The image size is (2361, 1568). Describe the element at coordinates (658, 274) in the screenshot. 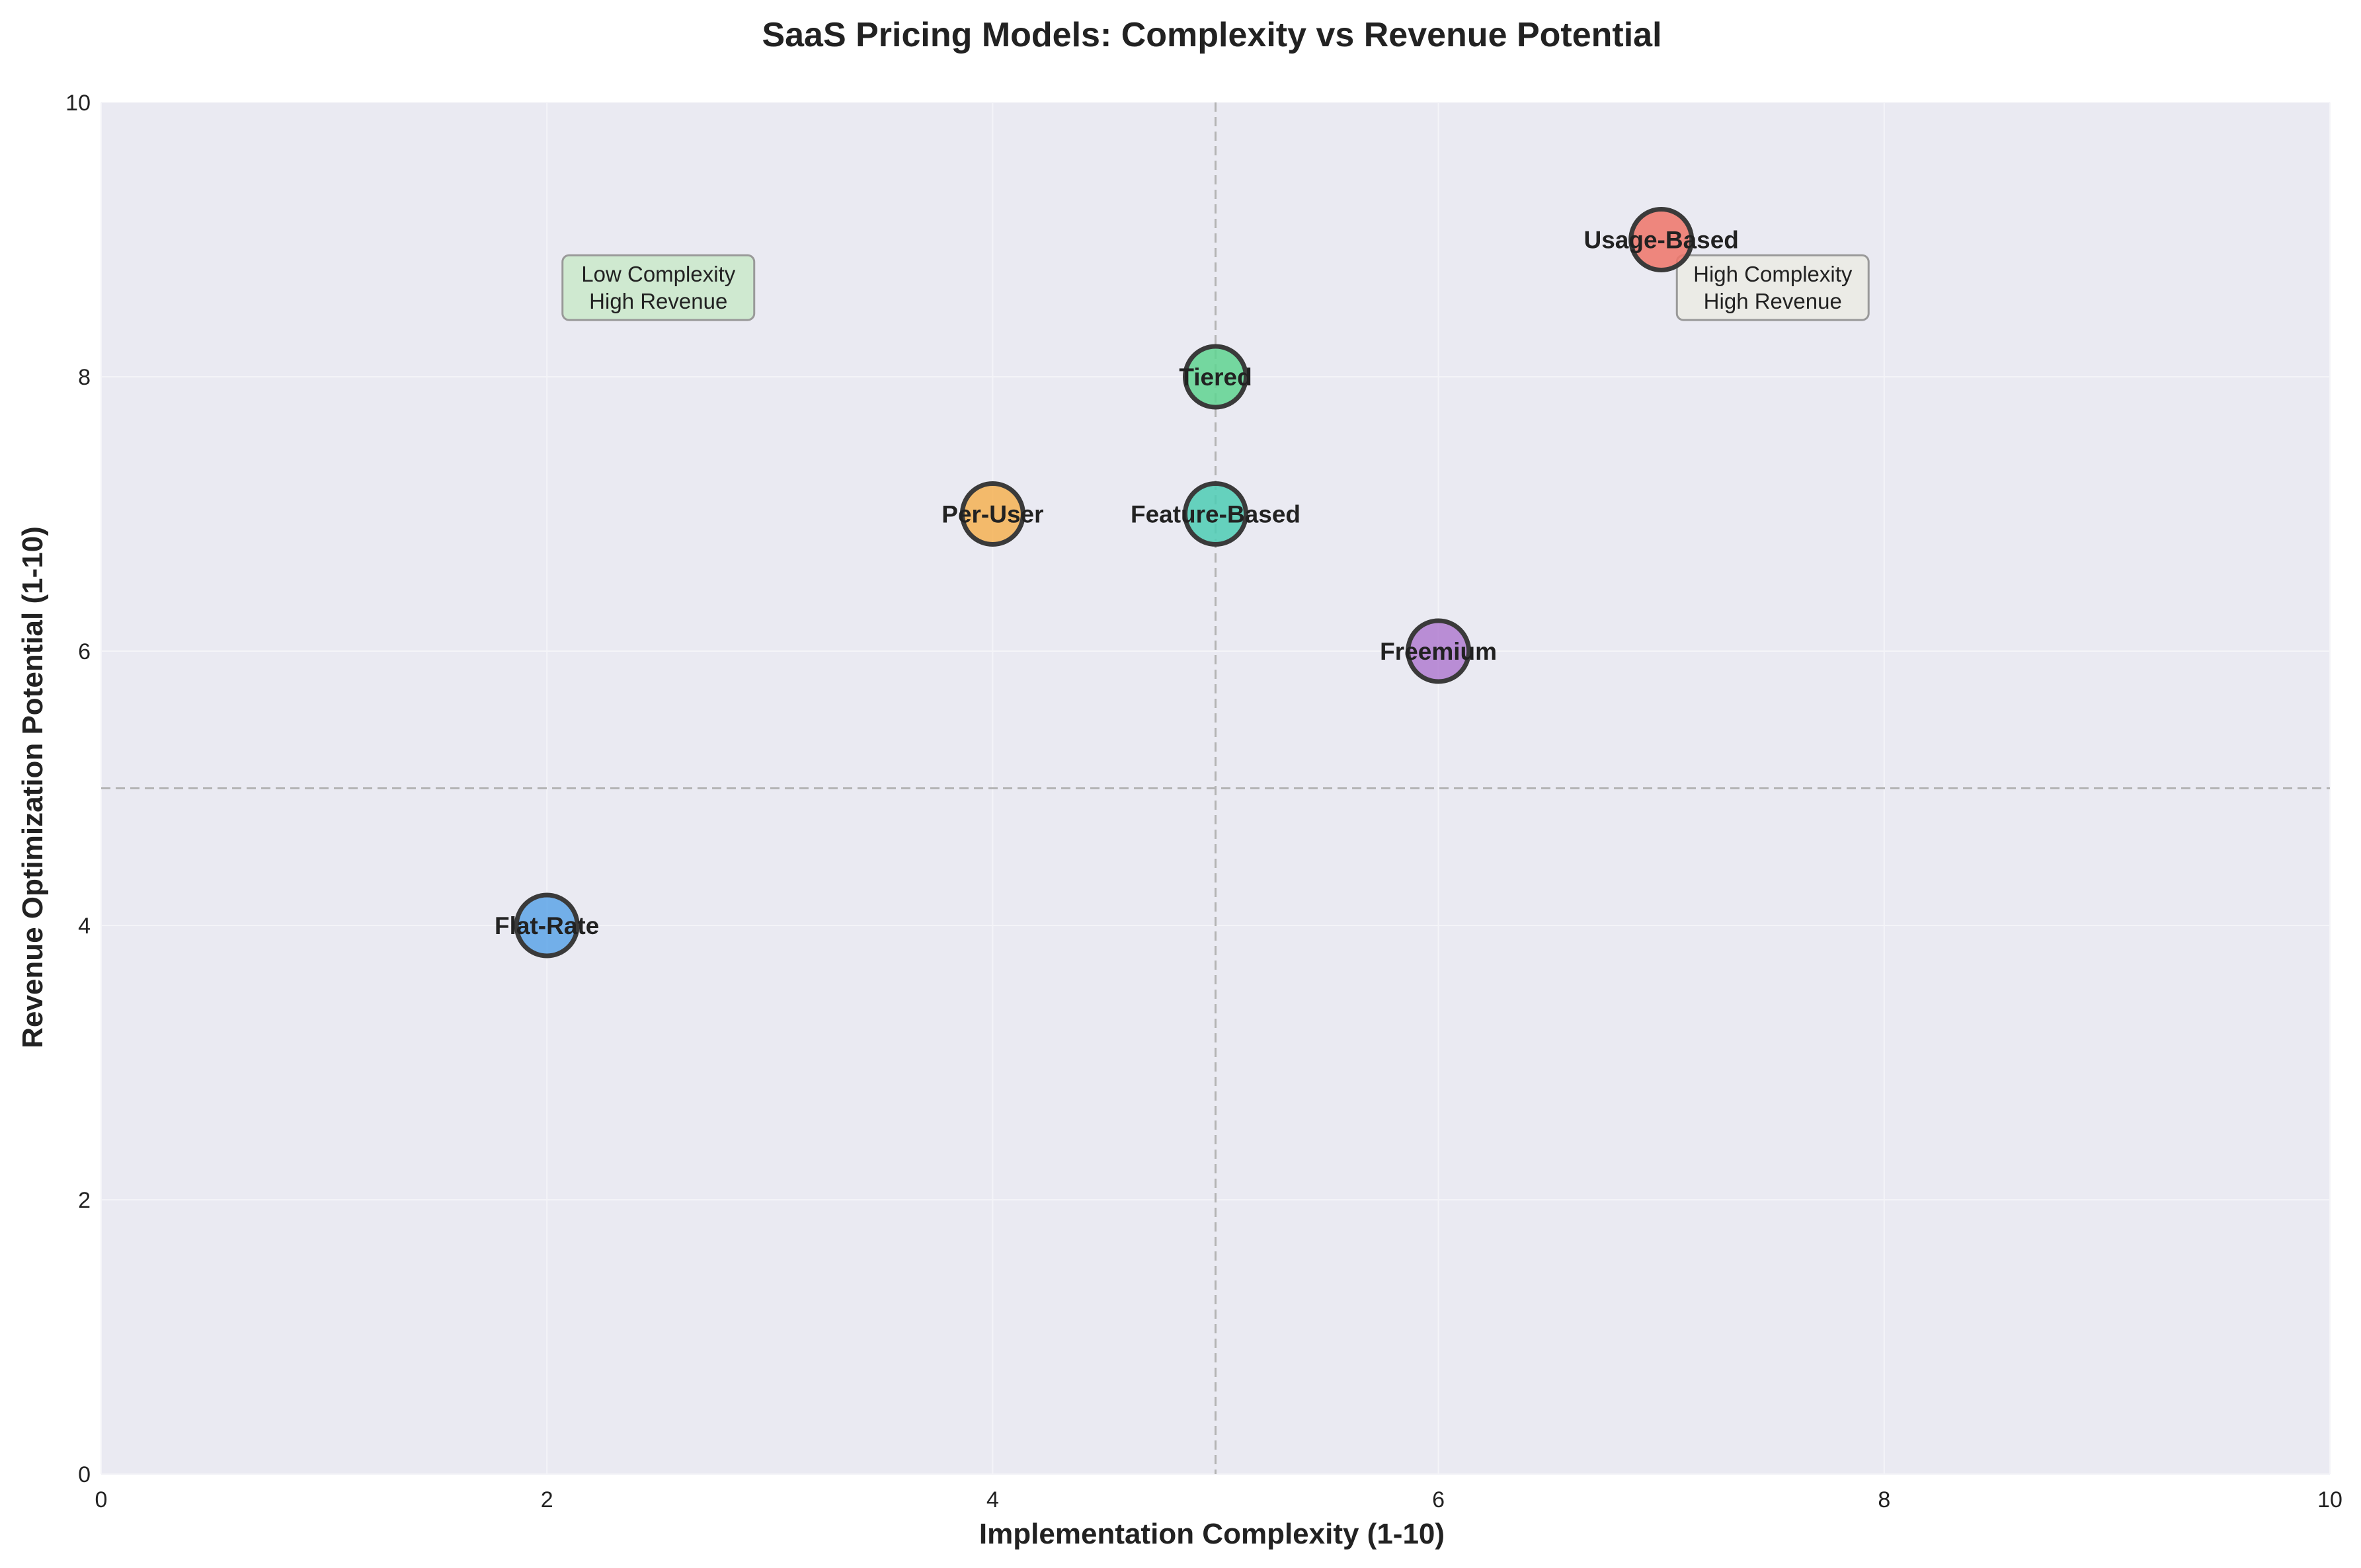

I see `annotation-text: Low Complexity` at that location.